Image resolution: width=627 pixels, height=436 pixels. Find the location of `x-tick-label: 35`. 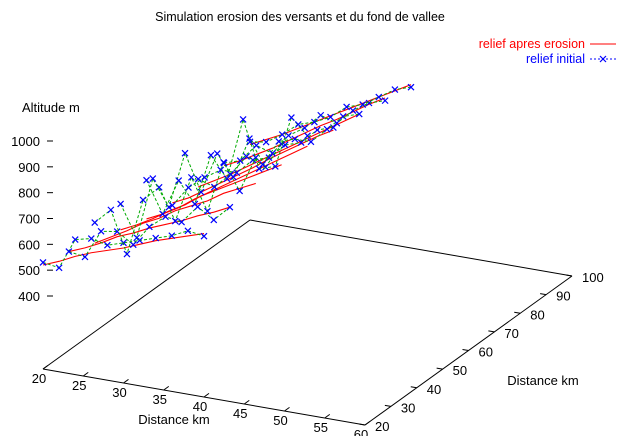

x-tick-label: 35 is located at coordinates (160, 399).